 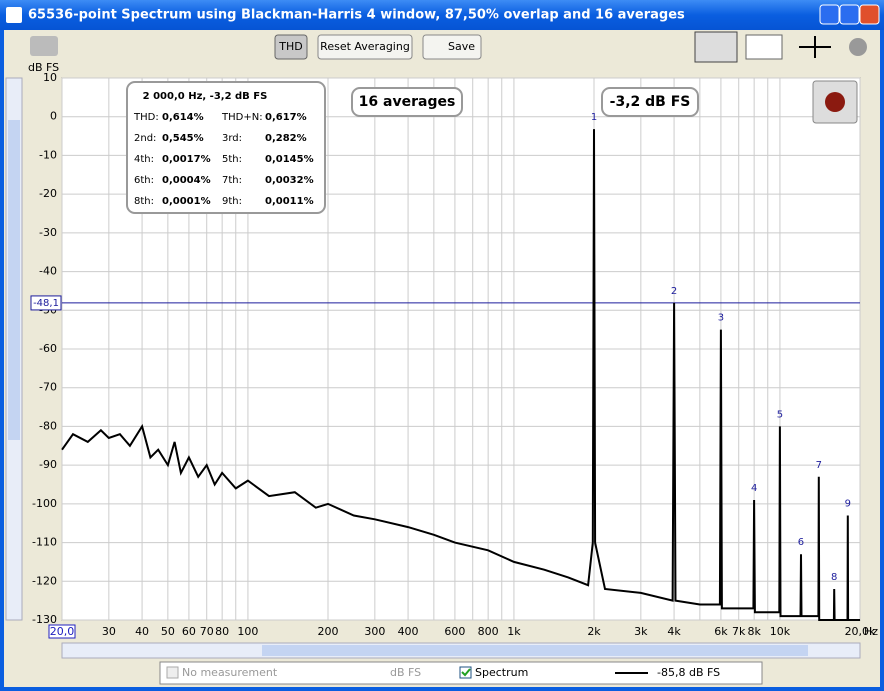 What do you see at coordinates (43, 67) in the screenshot?
I see `y-axis-label: dB FS` at bounding box center [43, 67].